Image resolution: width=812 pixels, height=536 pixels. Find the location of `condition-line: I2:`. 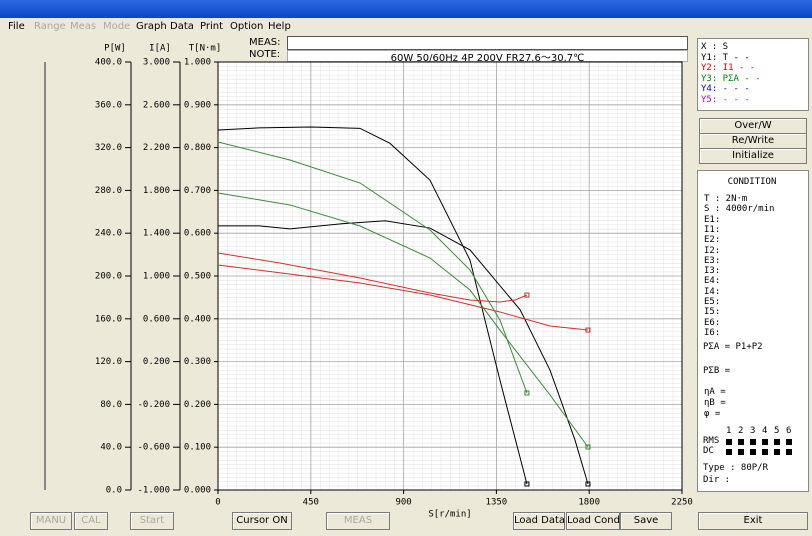

condition-line: I2: is located at coordinates (712, 250).